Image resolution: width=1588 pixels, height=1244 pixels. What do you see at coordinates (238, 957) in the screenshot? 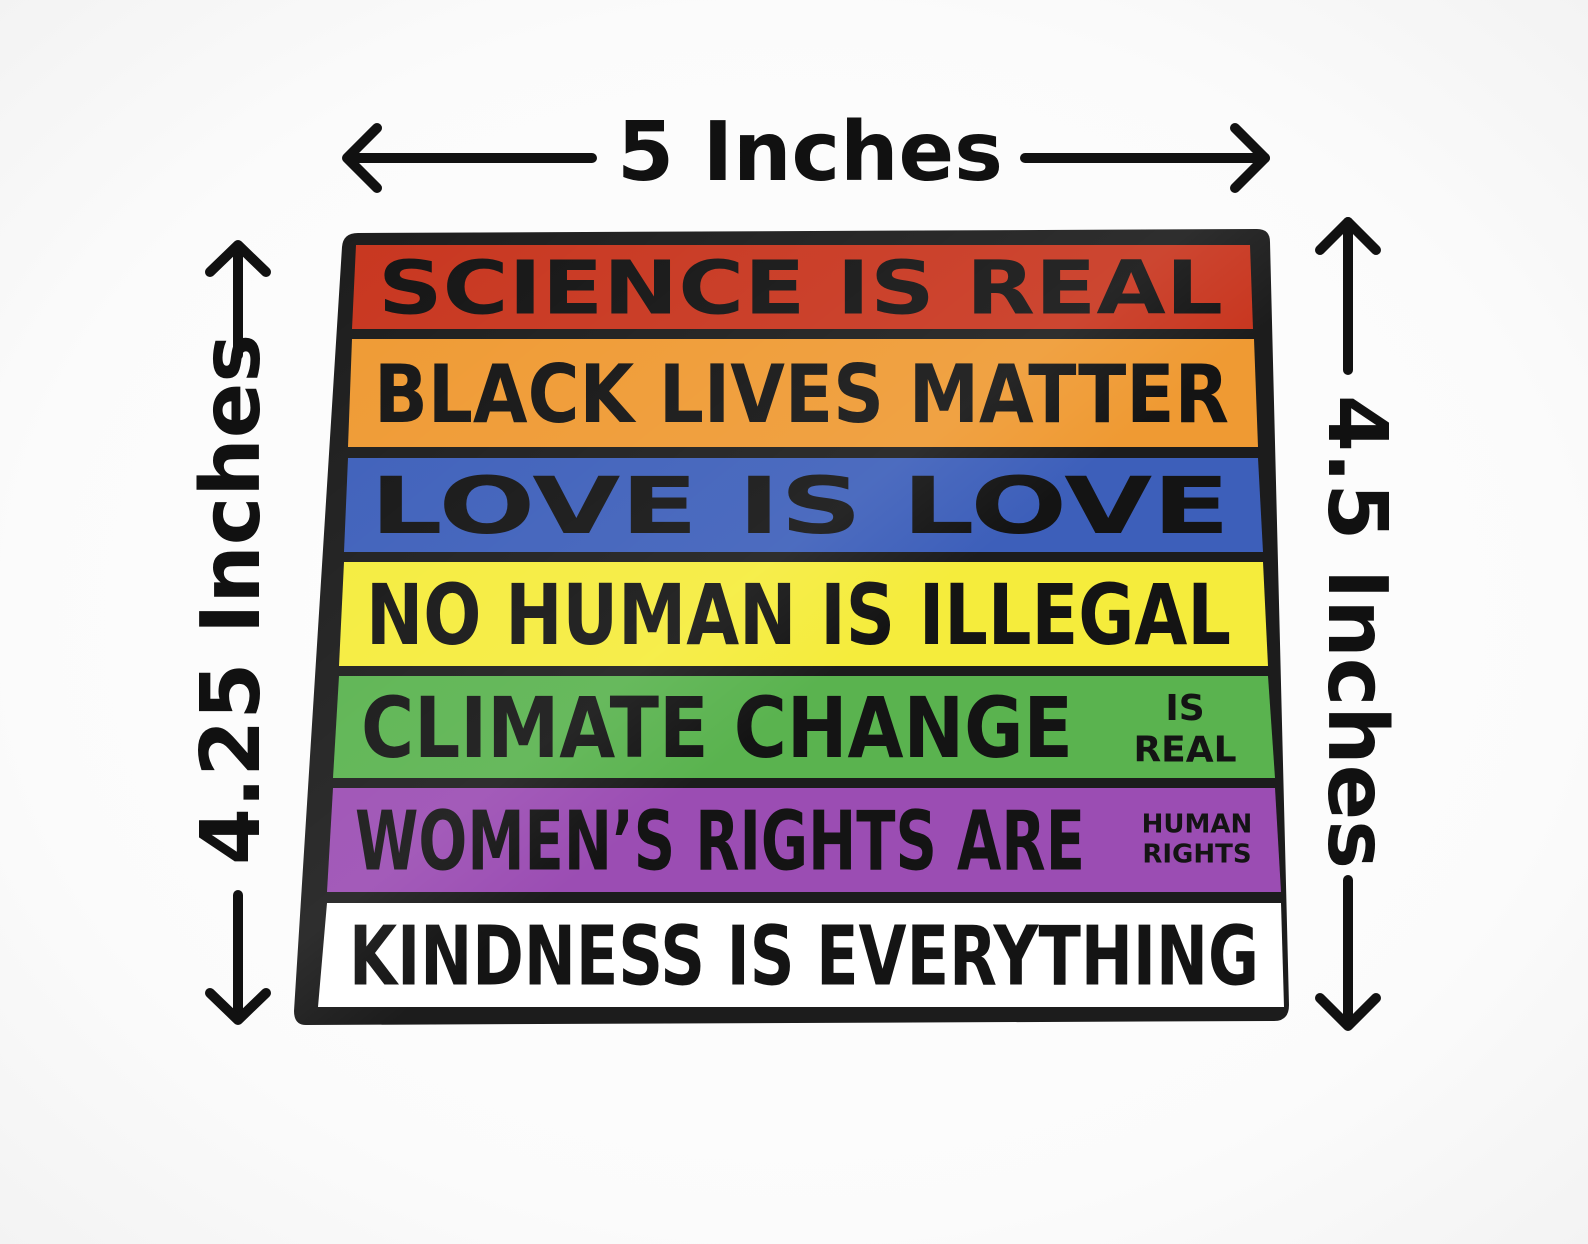
I see `left-height-arrow-bottom` at bounding box center [238, 957].